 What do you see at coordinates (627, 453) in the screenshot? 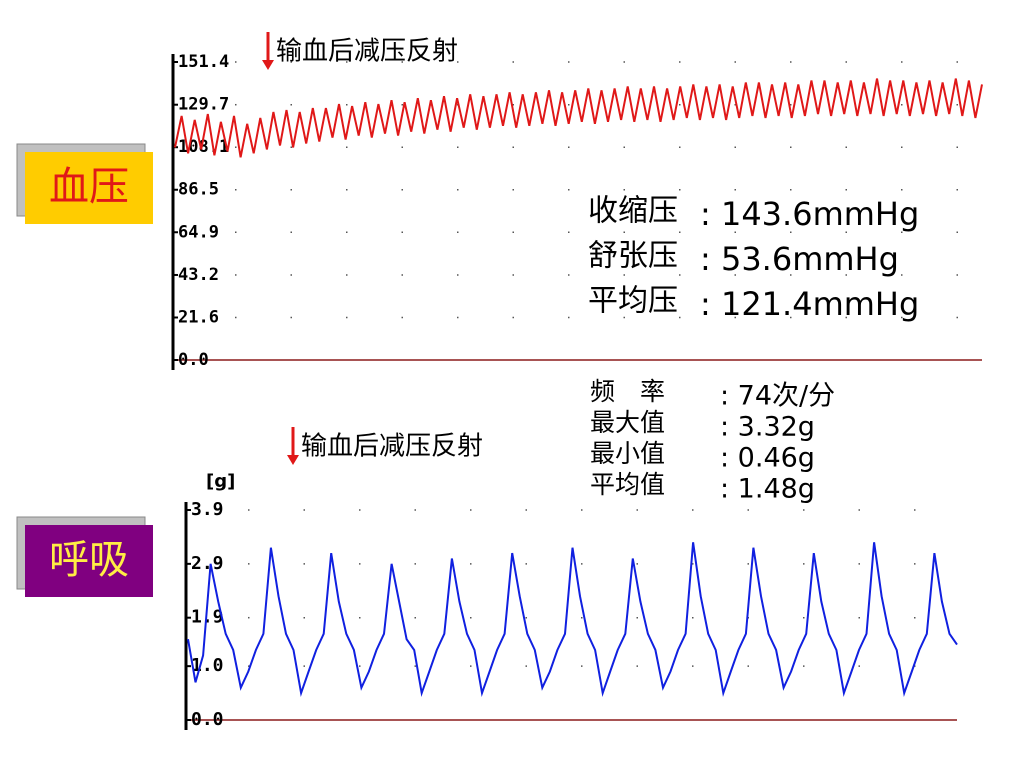
I see `stat-label: 最小值` at bounding box center [627, 453].